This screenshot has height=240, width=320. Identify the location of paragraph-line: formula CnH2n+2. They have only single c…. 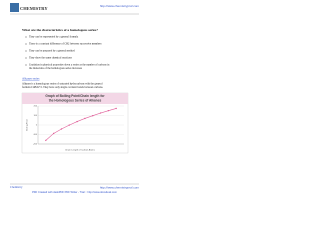
(62, 87).